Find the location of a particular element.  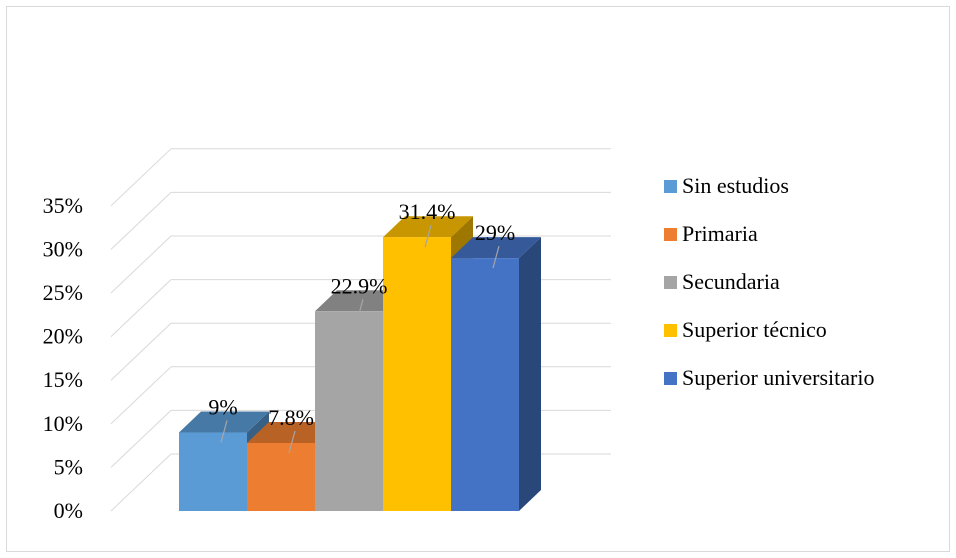

data-label: 22.9% is located at coordinates (359, 285).